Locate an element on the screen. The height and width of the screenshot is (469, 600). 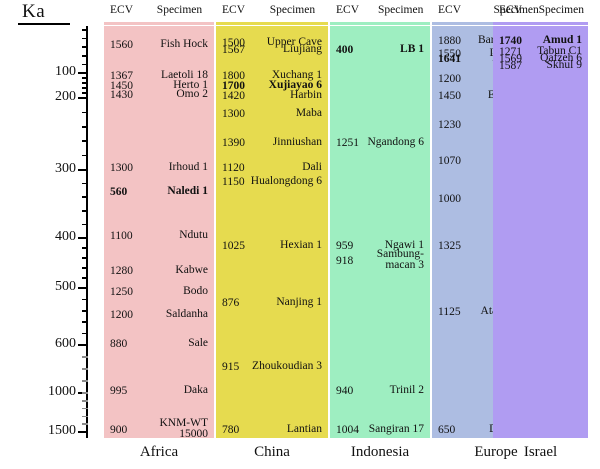
specimen-name: Xujiayao 6 is located at coordinates (295, 85).